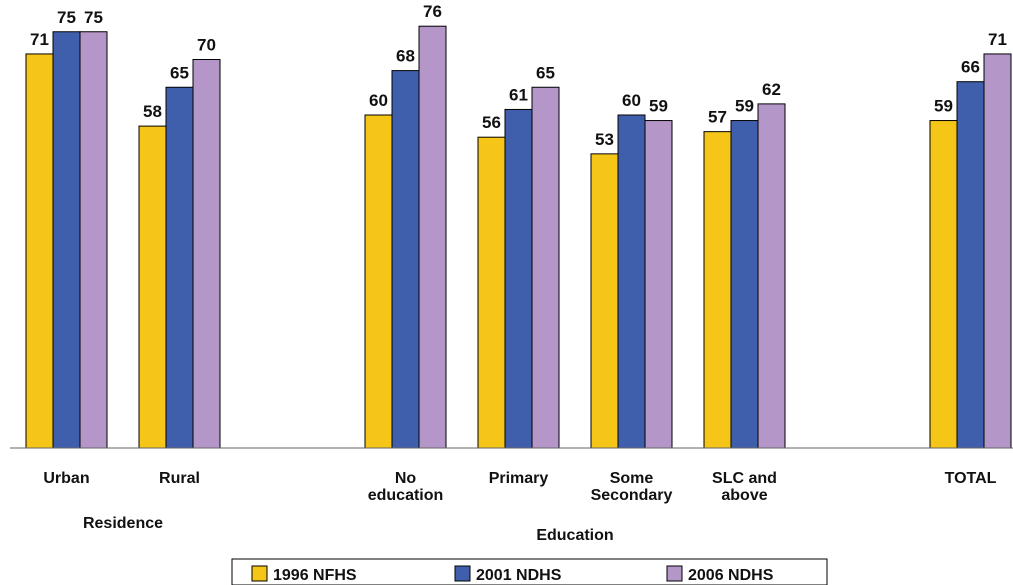 The height and width of the screenshot is (585, 1013). What do you see at coordinates (406, 487) in the screenshot?
I see `category-label-no-education: No education` at bounding box center [406, 487].